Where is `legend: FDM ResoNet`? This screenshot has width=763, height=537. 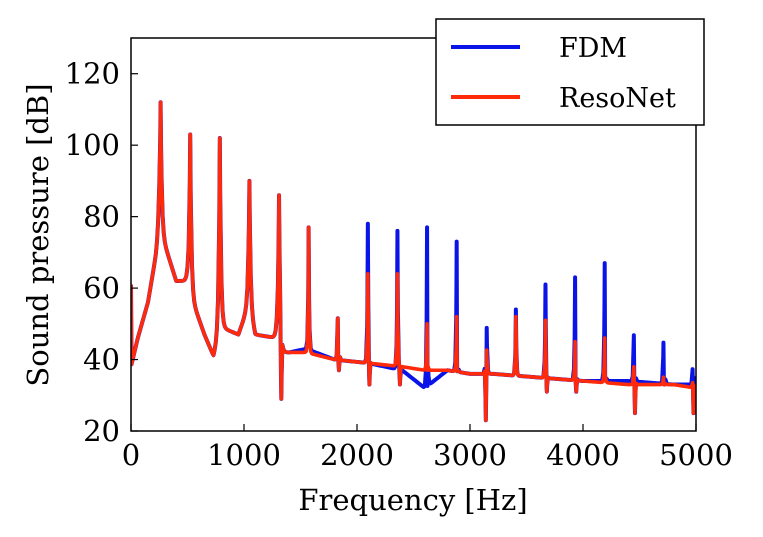
legend: FDM ResoNet is located at coordinates (570, 72).